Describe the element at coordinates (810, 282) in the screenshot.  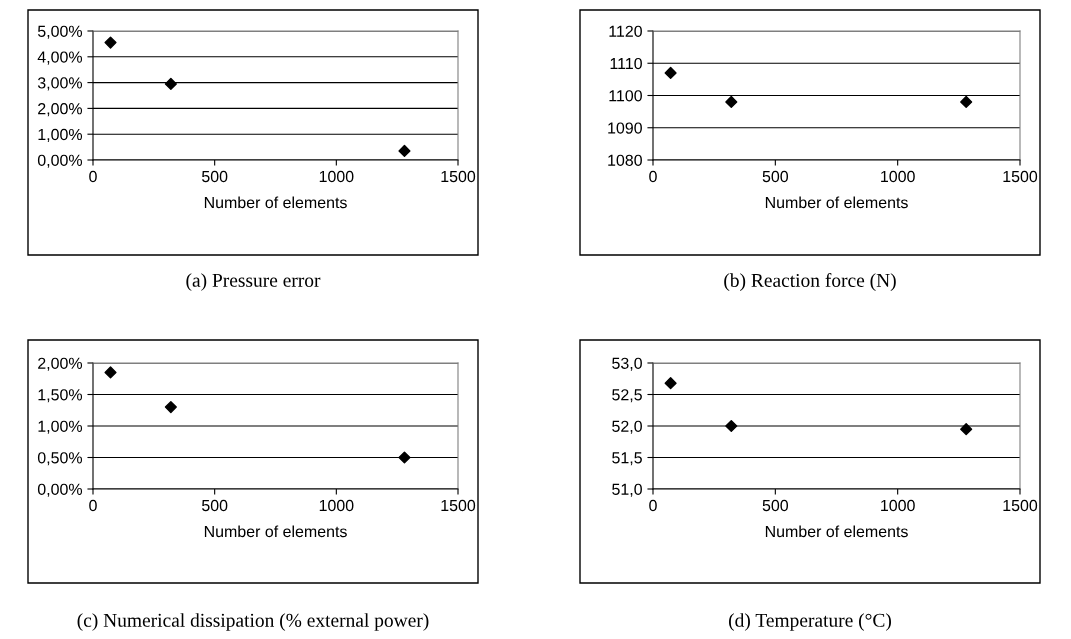
I see `text: (b) Reaction force (N)` at that location.